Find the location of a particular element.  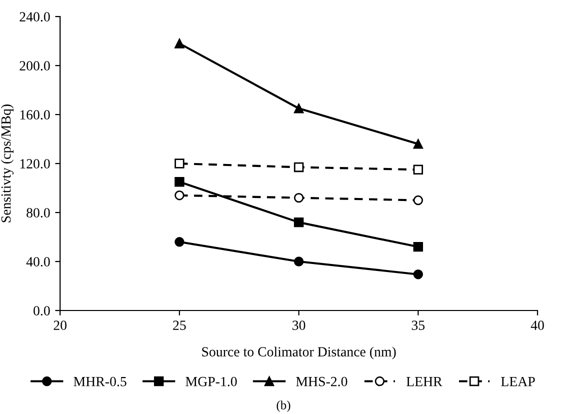

x-tick-label: 40 is located at coordinates (537, 325).